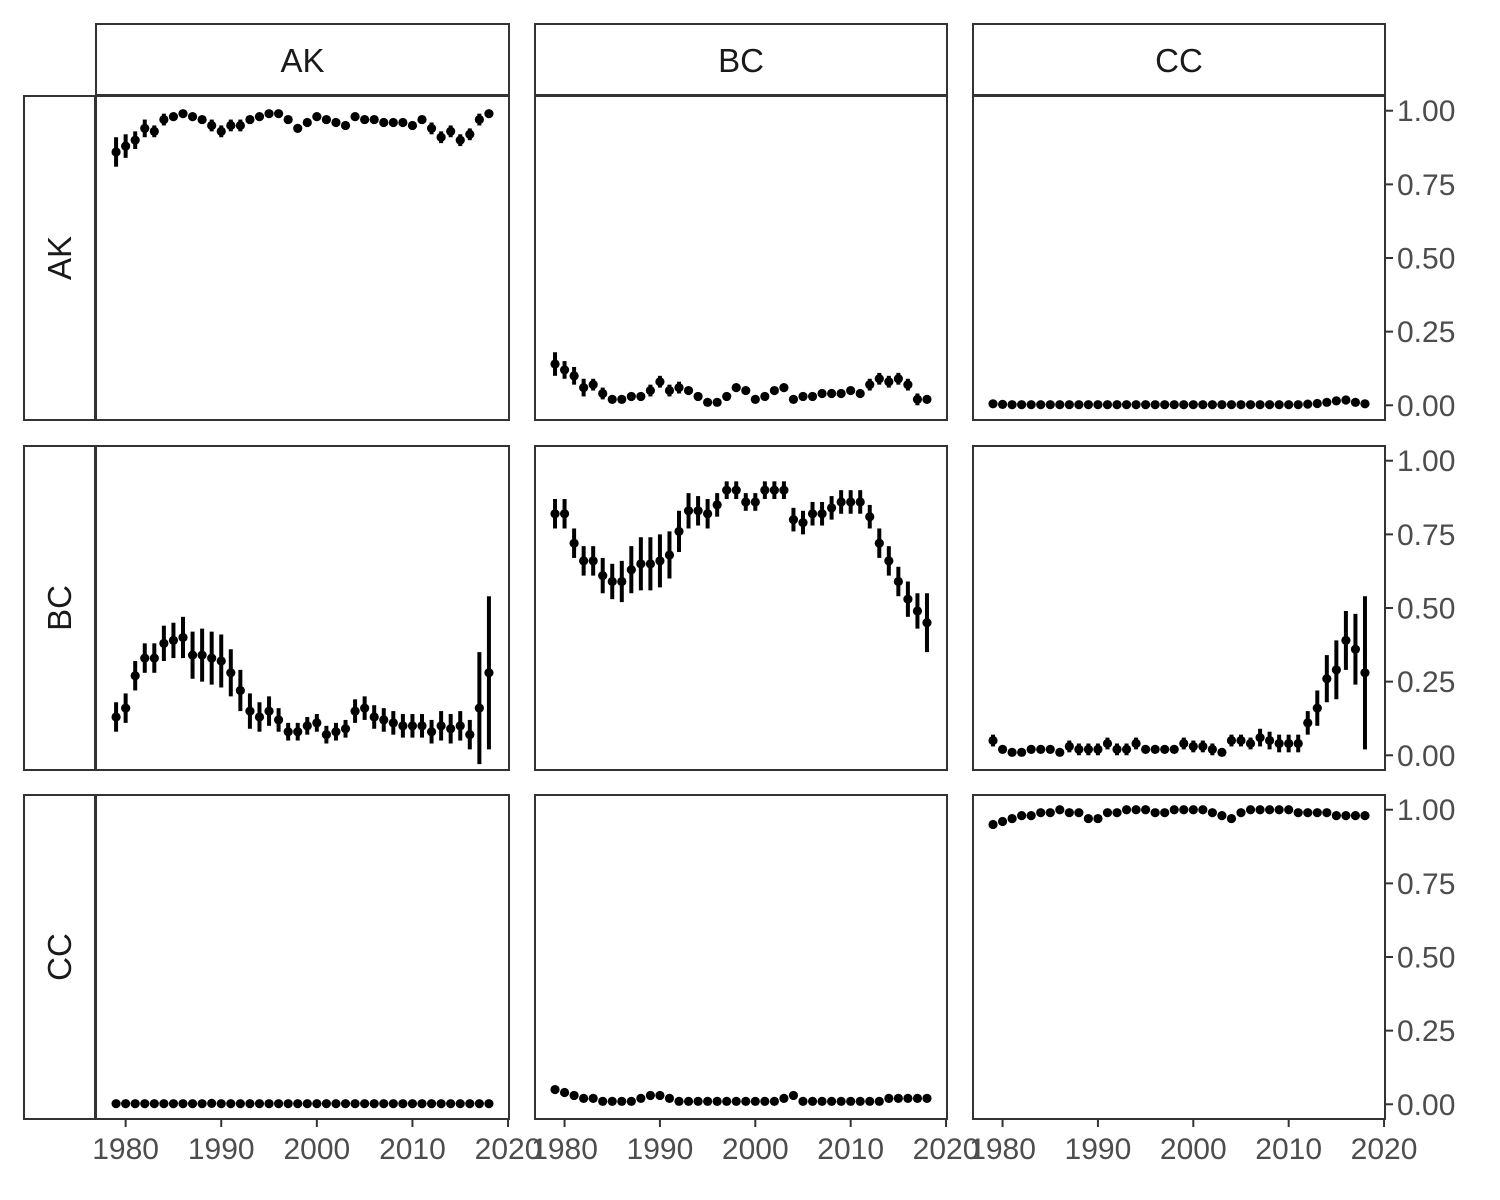 The width and height of the screenshot is (1500, 1200). I want to click on panel-cc-cc, so click(1179, 957).